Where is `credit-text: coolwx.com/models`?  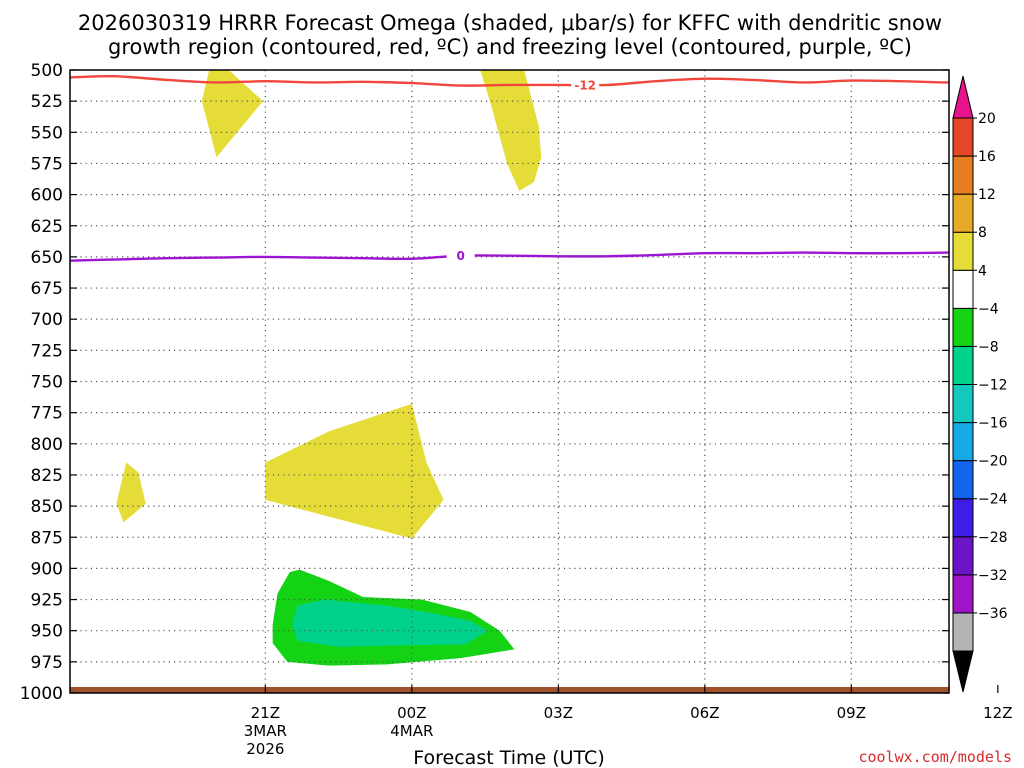
credit-text: coolwx.com/models is located at coordinates (935, 757).